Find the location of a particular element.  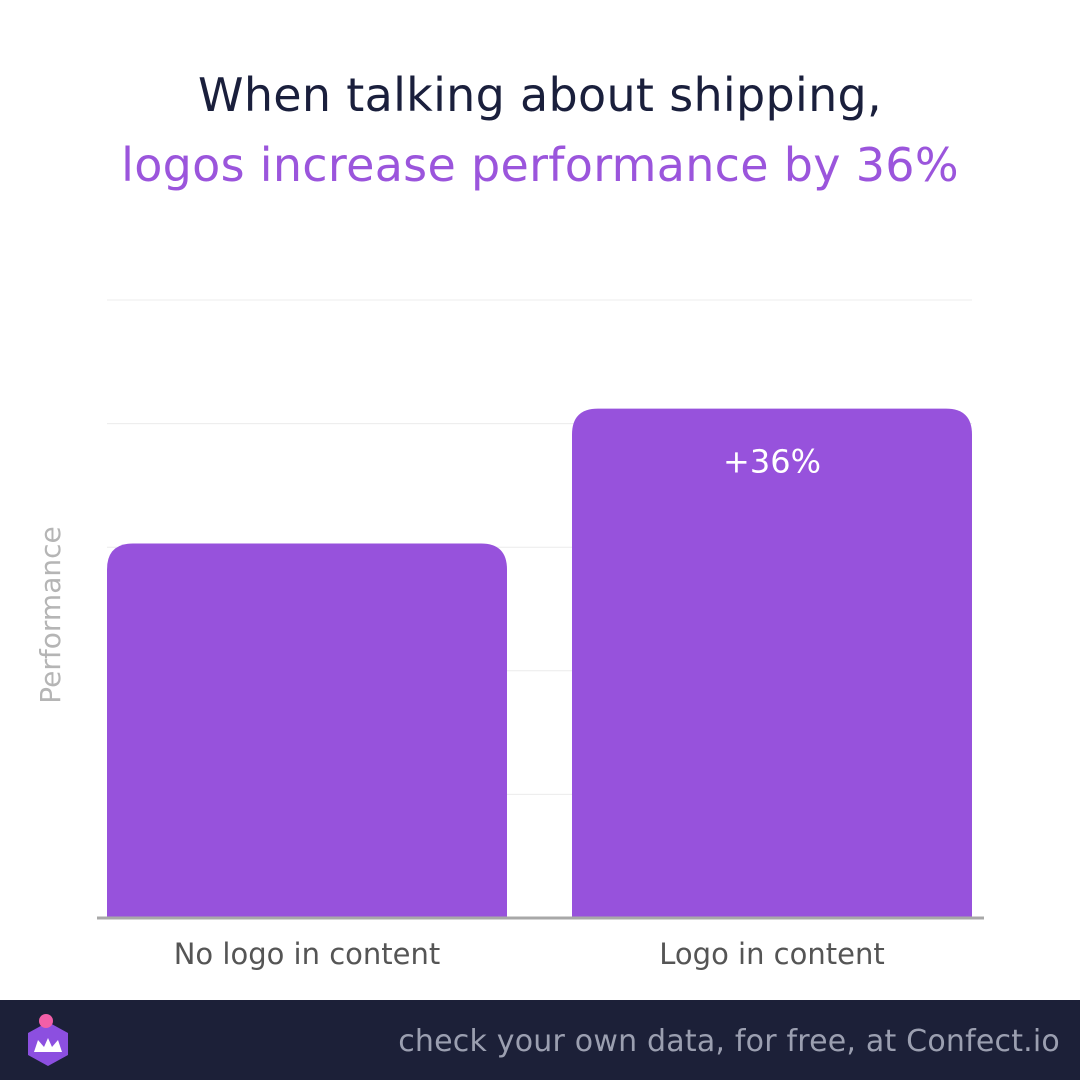

x-tick-label: No logo in content is located at coordinates (307, 954).